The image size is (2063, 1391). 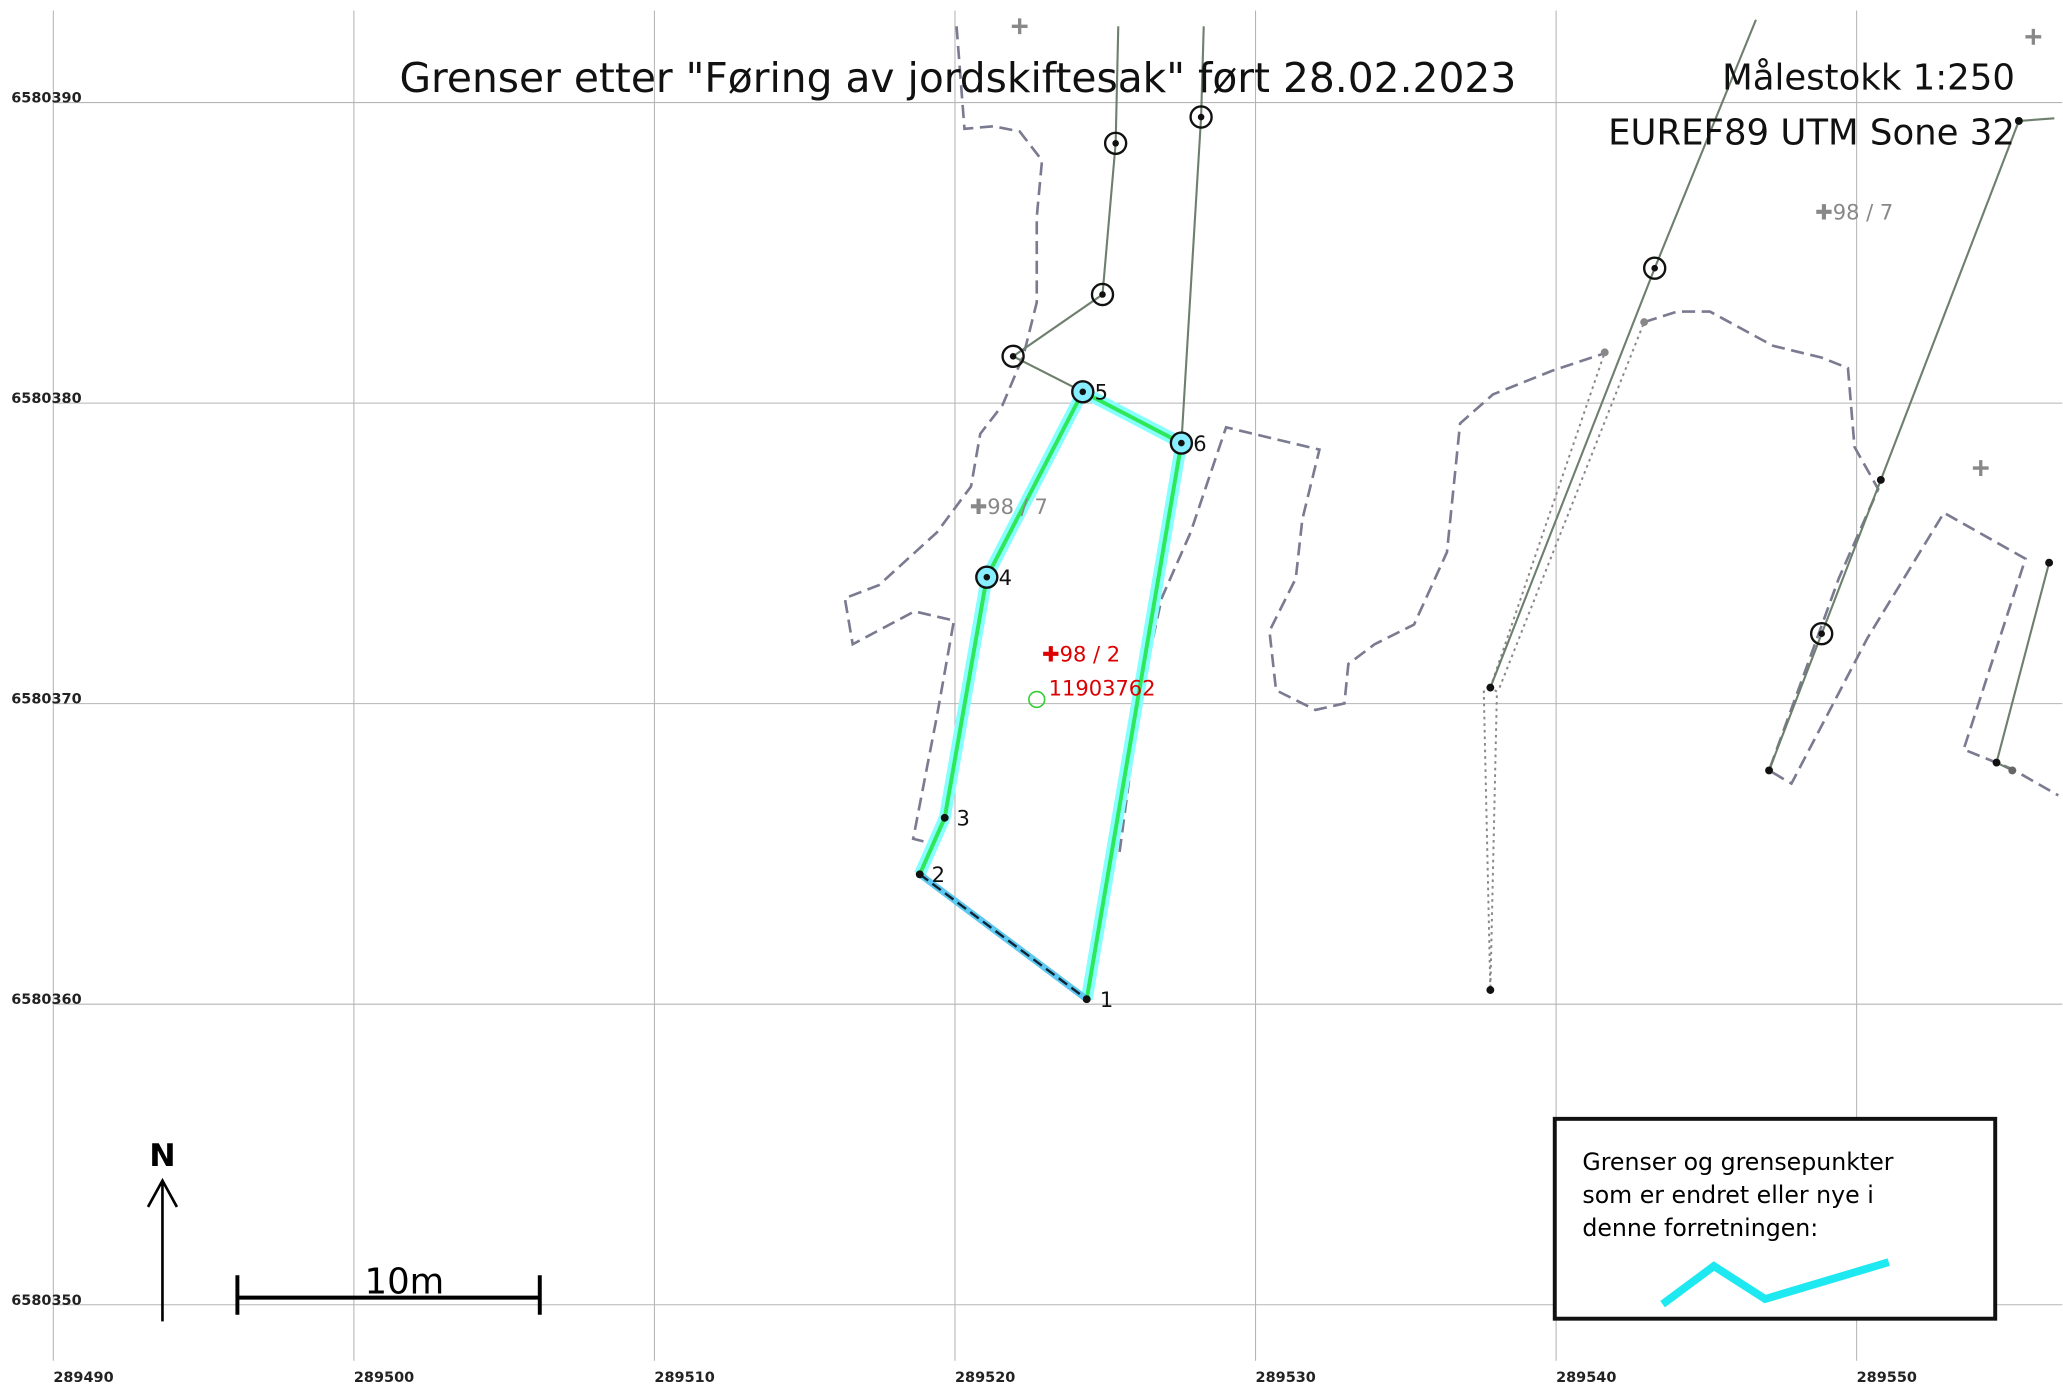 What do you see at coordinates (162, 1156) in the screenshot?
I see `north-label: N` at bounding box center [162, 1156].